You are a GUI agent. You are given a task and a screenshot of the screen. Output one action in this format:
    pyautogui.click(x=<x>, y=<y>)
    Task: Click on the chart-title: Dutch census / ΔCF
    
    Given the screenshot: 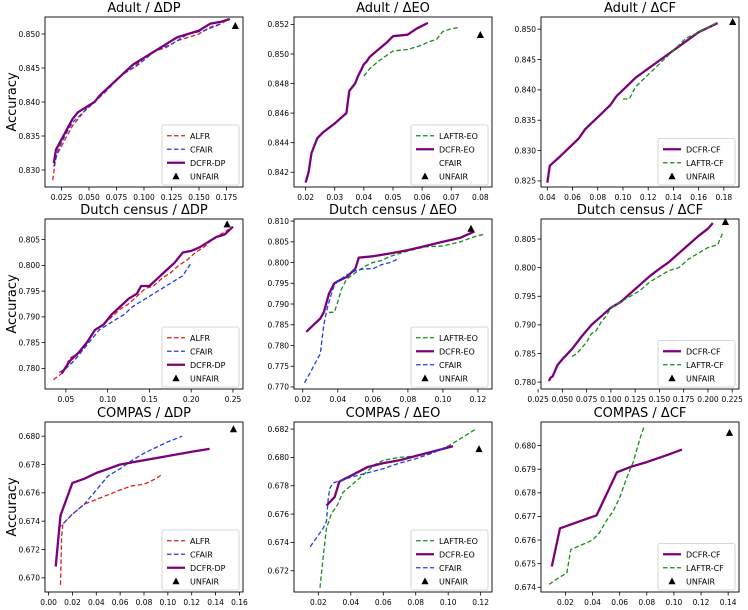 What is the action you would take?
    pyautogui.click(x=640, y=210)
    